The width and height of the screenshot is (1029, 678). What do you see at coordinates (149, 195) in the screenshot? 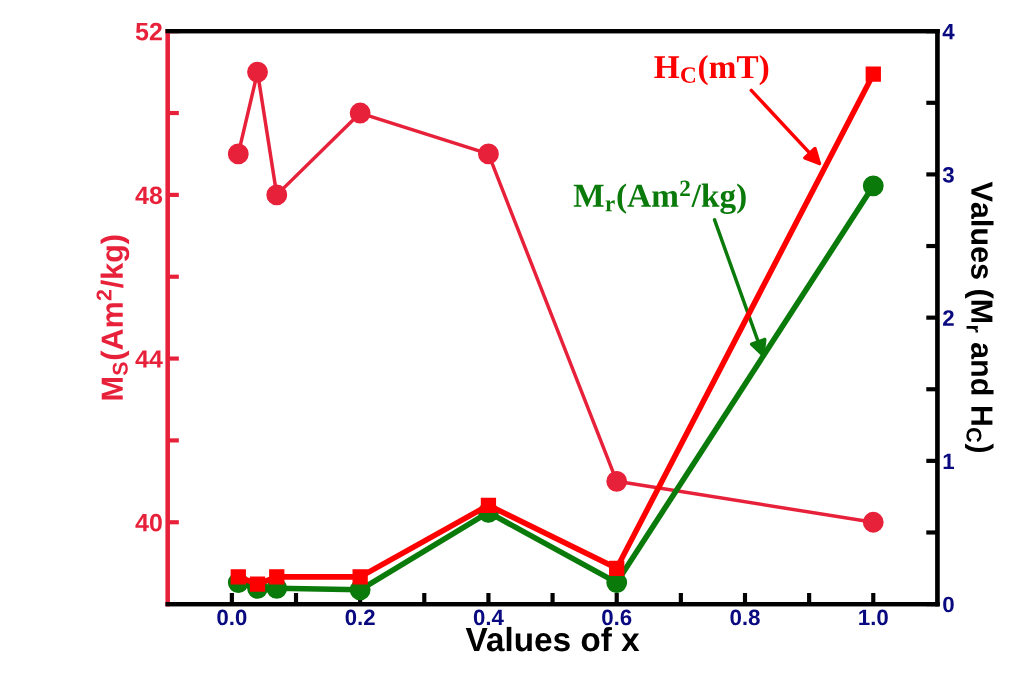
I see `y-tick-label: 48` at bounding box center [149, 195].